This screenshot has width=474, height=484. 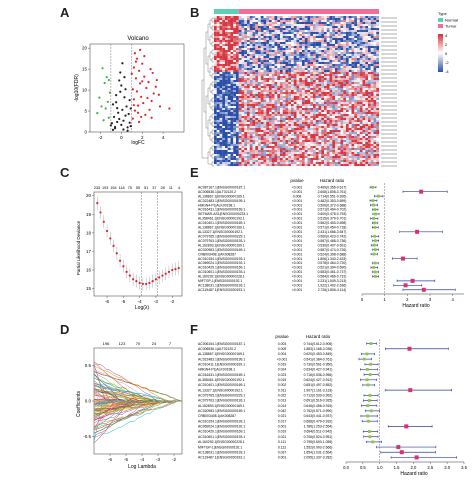 I want to click on volcano-point-up, so click(x=151, y=117).